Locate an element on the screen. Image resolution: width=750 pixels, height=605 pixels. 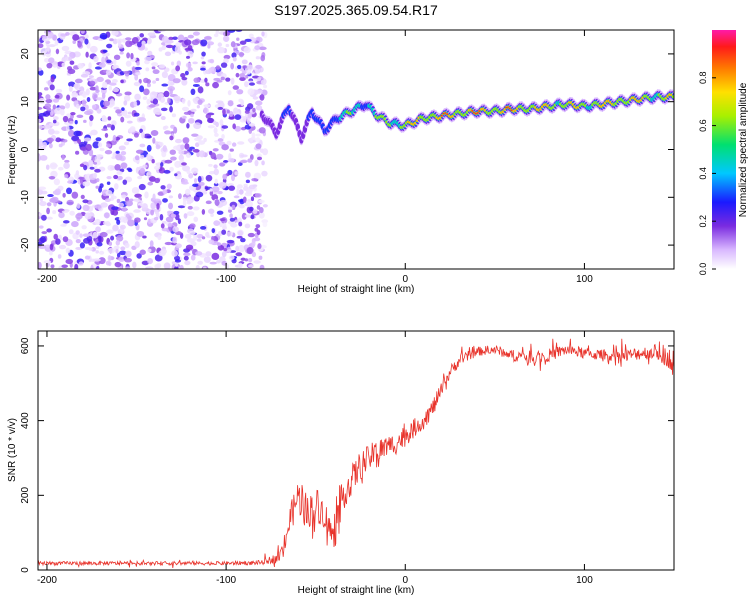
chart-title: S197.2025.365.09.54.R17 is located at coordinates (356, 10).